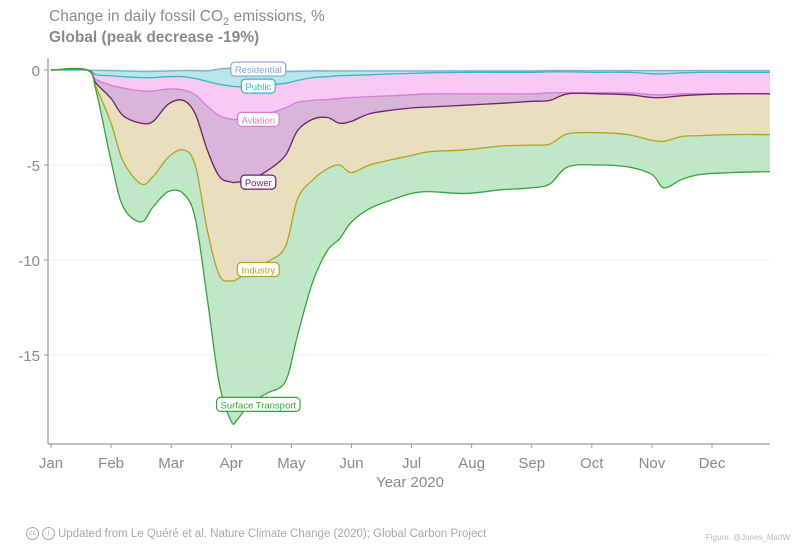  I want to click on attribution-icon: i, so click(48, 533).